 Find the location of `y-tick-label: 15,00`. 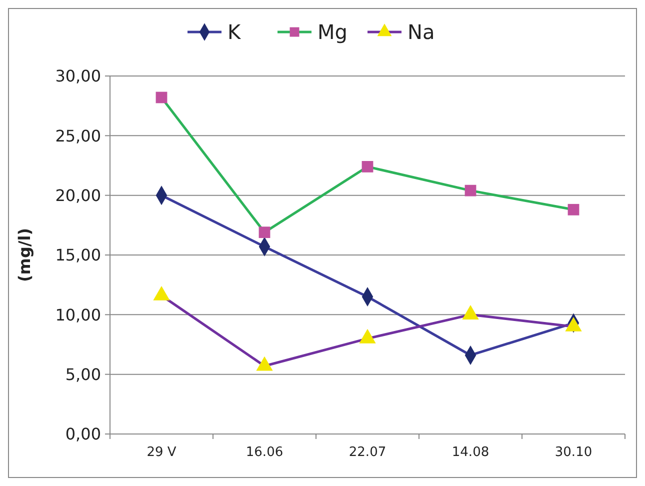

y-tick-label: 15,00 is located at coordinates (78, 255).